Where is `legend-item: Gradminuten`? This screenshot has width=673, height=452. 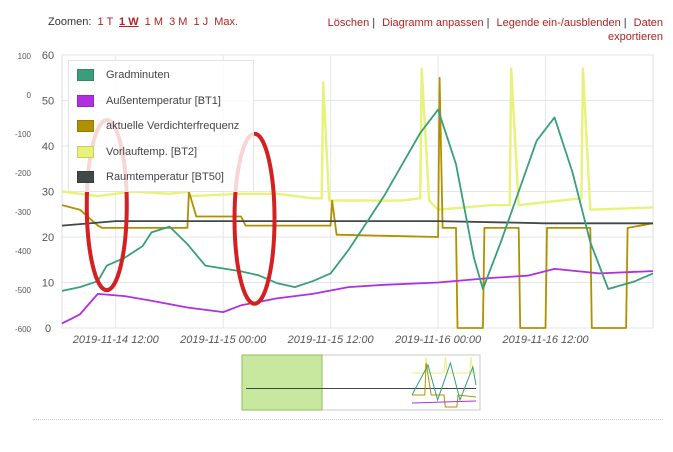 legend-item: Gradminuten is located at coordinates (123, 76).